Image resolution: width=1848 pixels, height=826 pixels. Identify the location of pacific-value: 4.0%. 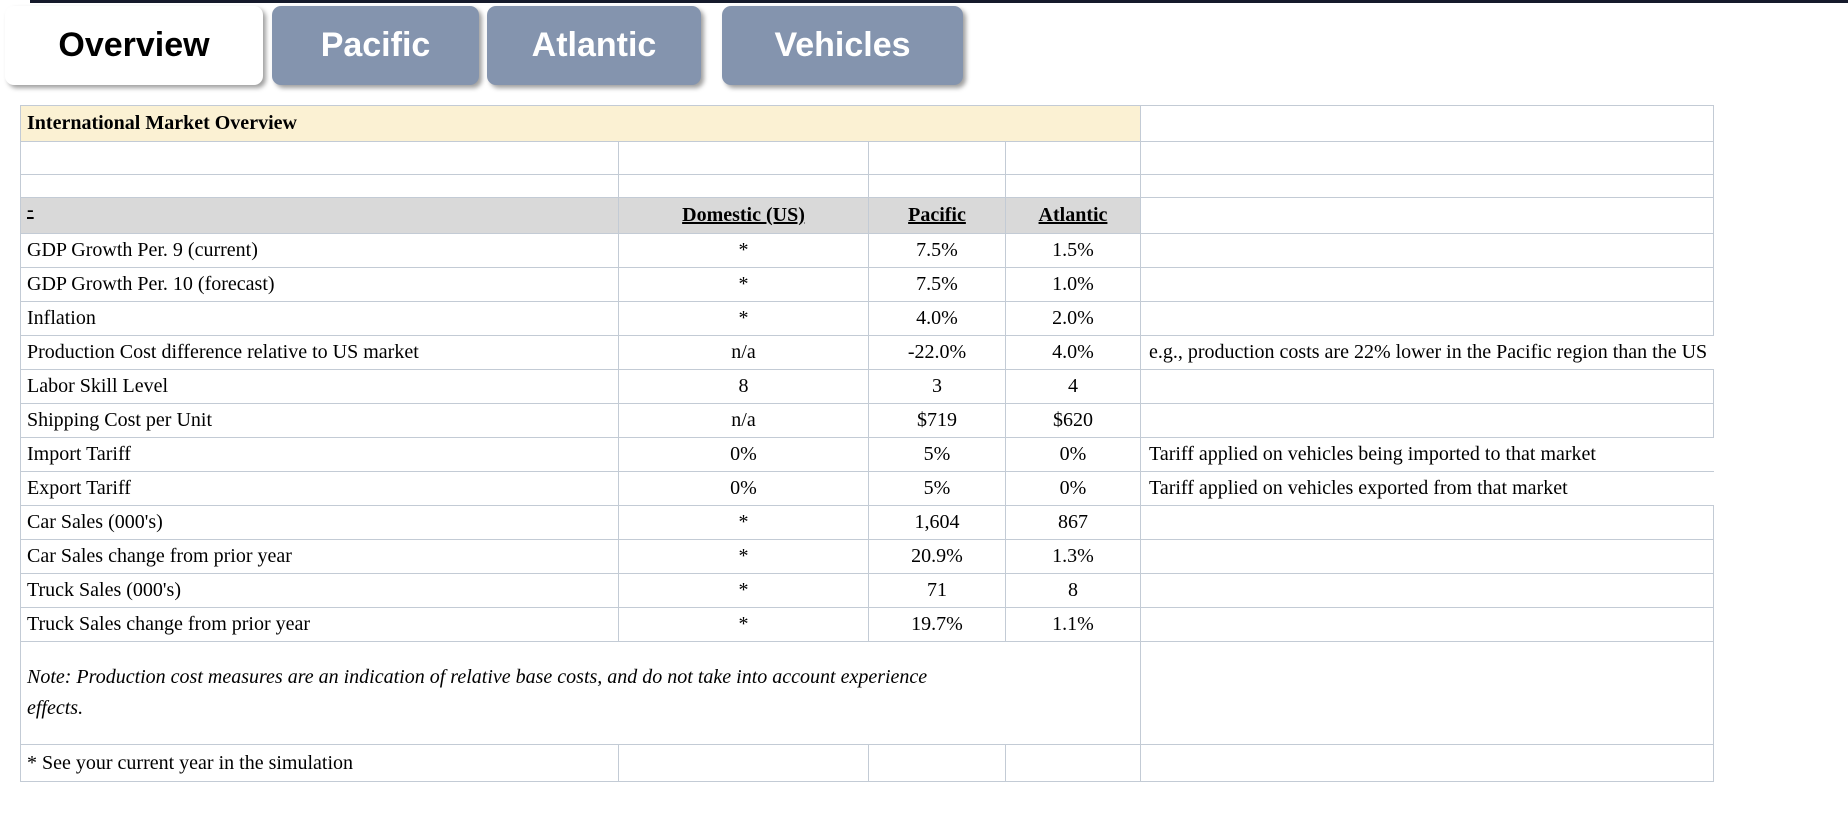
(937, 318).